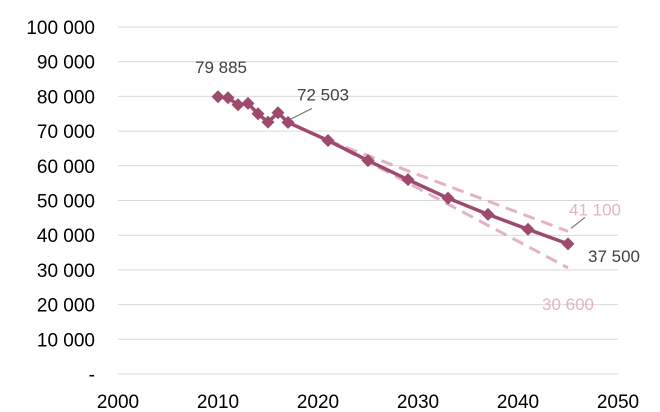 Image resolution: width=660 pixels, height=412 pixels. I want to click on y-tick-label: 60 000, so click(66, 167).